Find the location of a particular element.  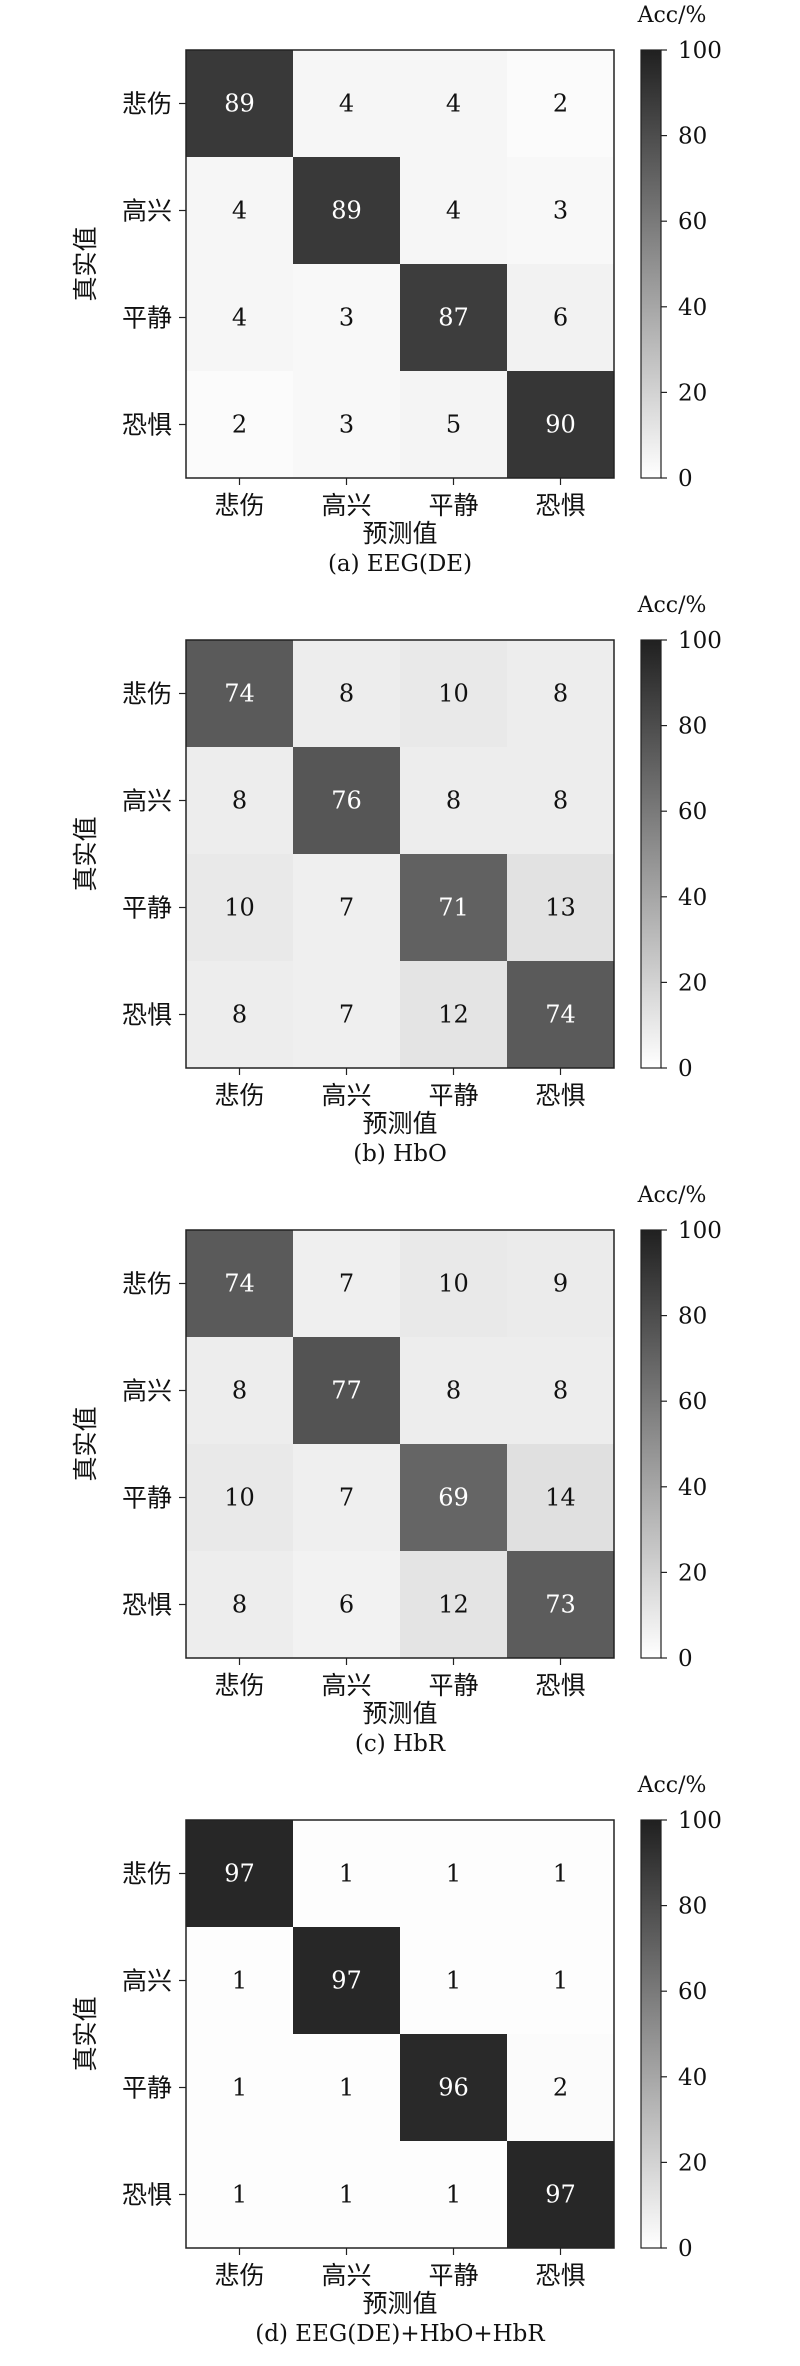

cell-value-label: 87 is located at coordinates (453, 318).